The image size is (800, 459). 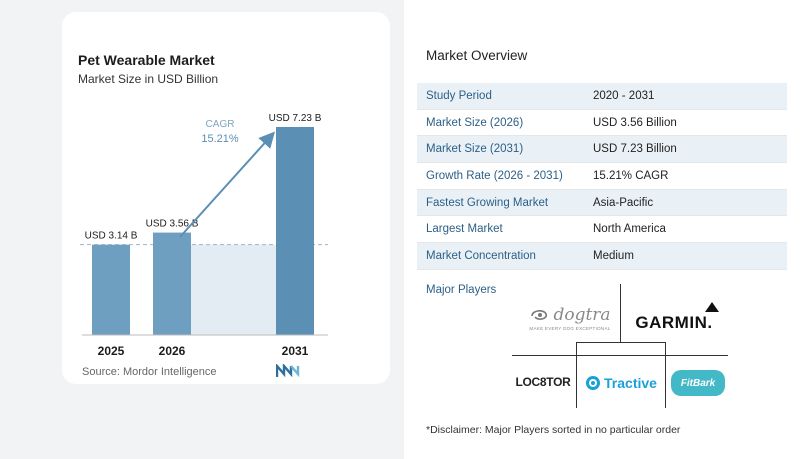 What do you see at coordinates (220, 139) in the screenshot?
I see `cagr-value: 15.21%` at bounding box center [220, 139].